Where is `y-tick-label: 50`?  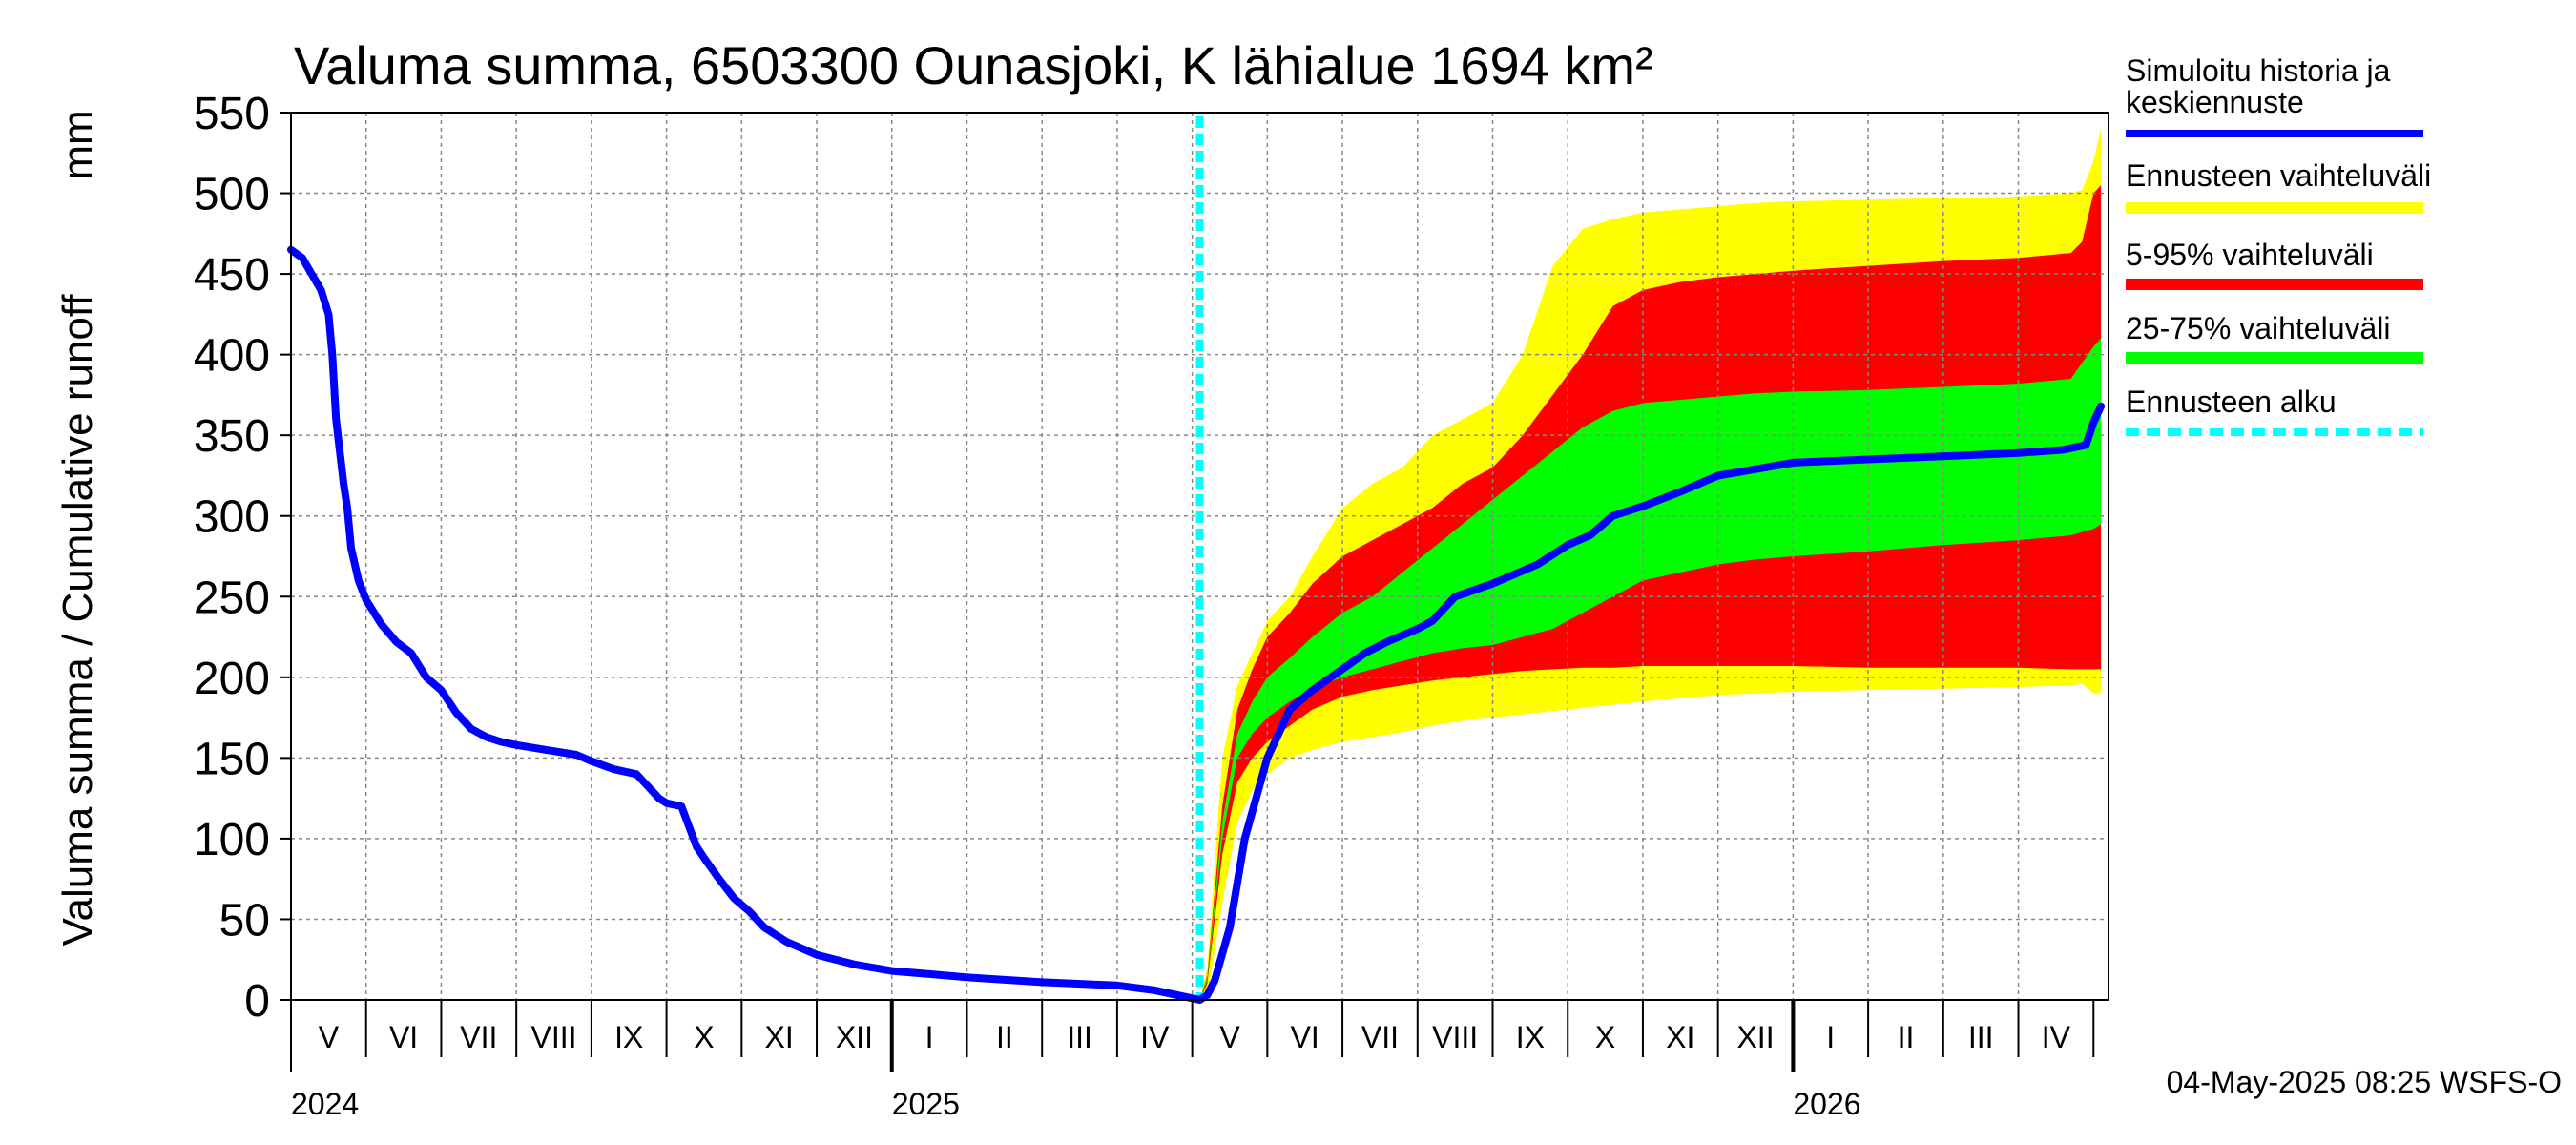
y-tick-label: 50 is located at coordinates (244, 920).